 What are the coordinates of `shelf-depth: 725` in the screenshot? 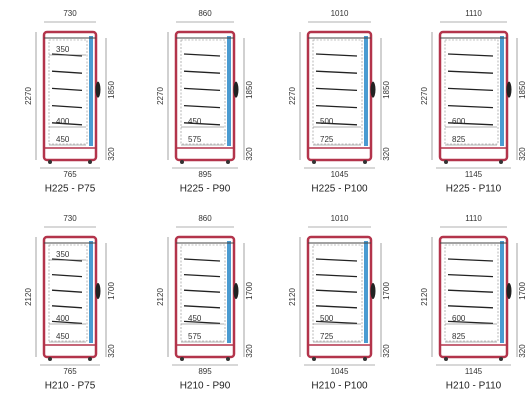 It's located at (327, 336).